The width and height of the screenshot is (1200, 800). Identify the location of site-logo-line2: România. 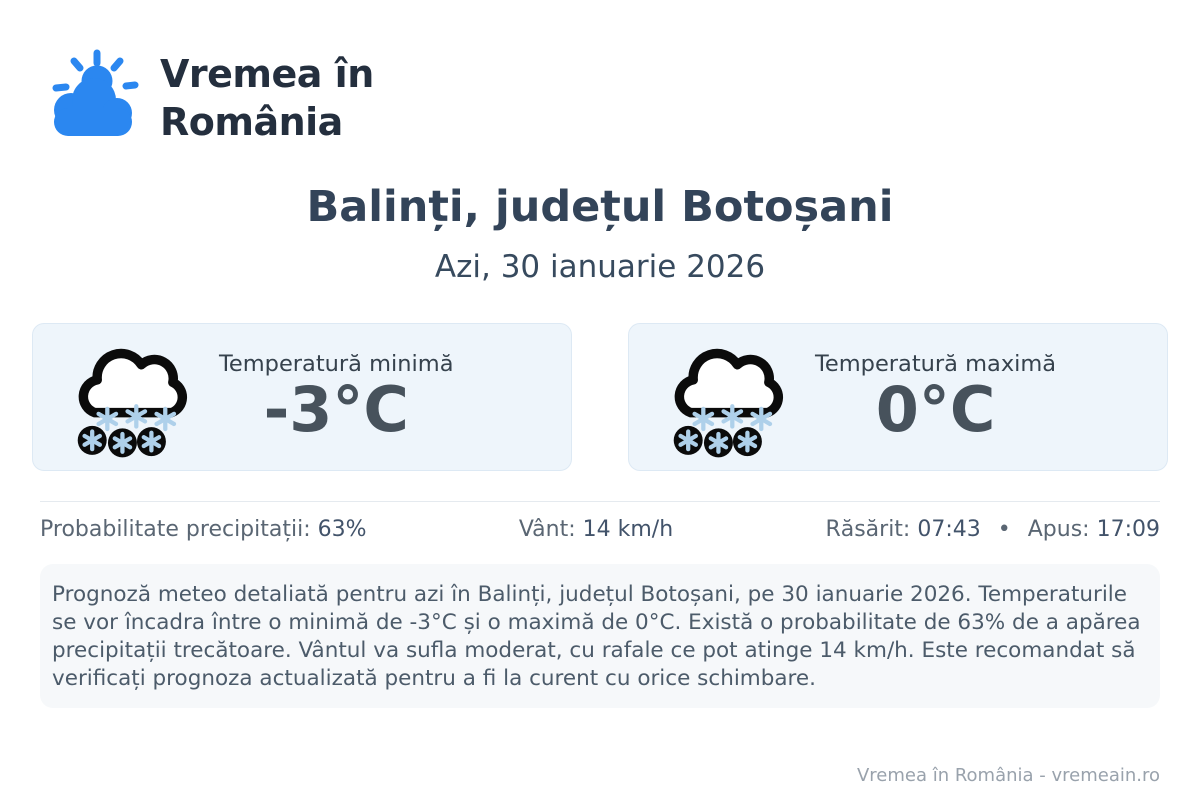
(251, 122).